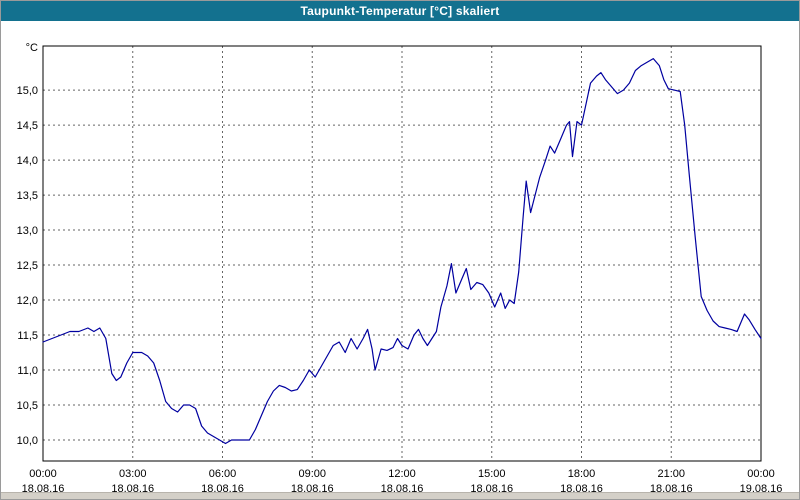 This screenshot has height=500, width=800. What do you see at coordinates (133, 474) in the screenshot?
I see `x-tick-time-label: 03:00` at bounding box center [133, 474].